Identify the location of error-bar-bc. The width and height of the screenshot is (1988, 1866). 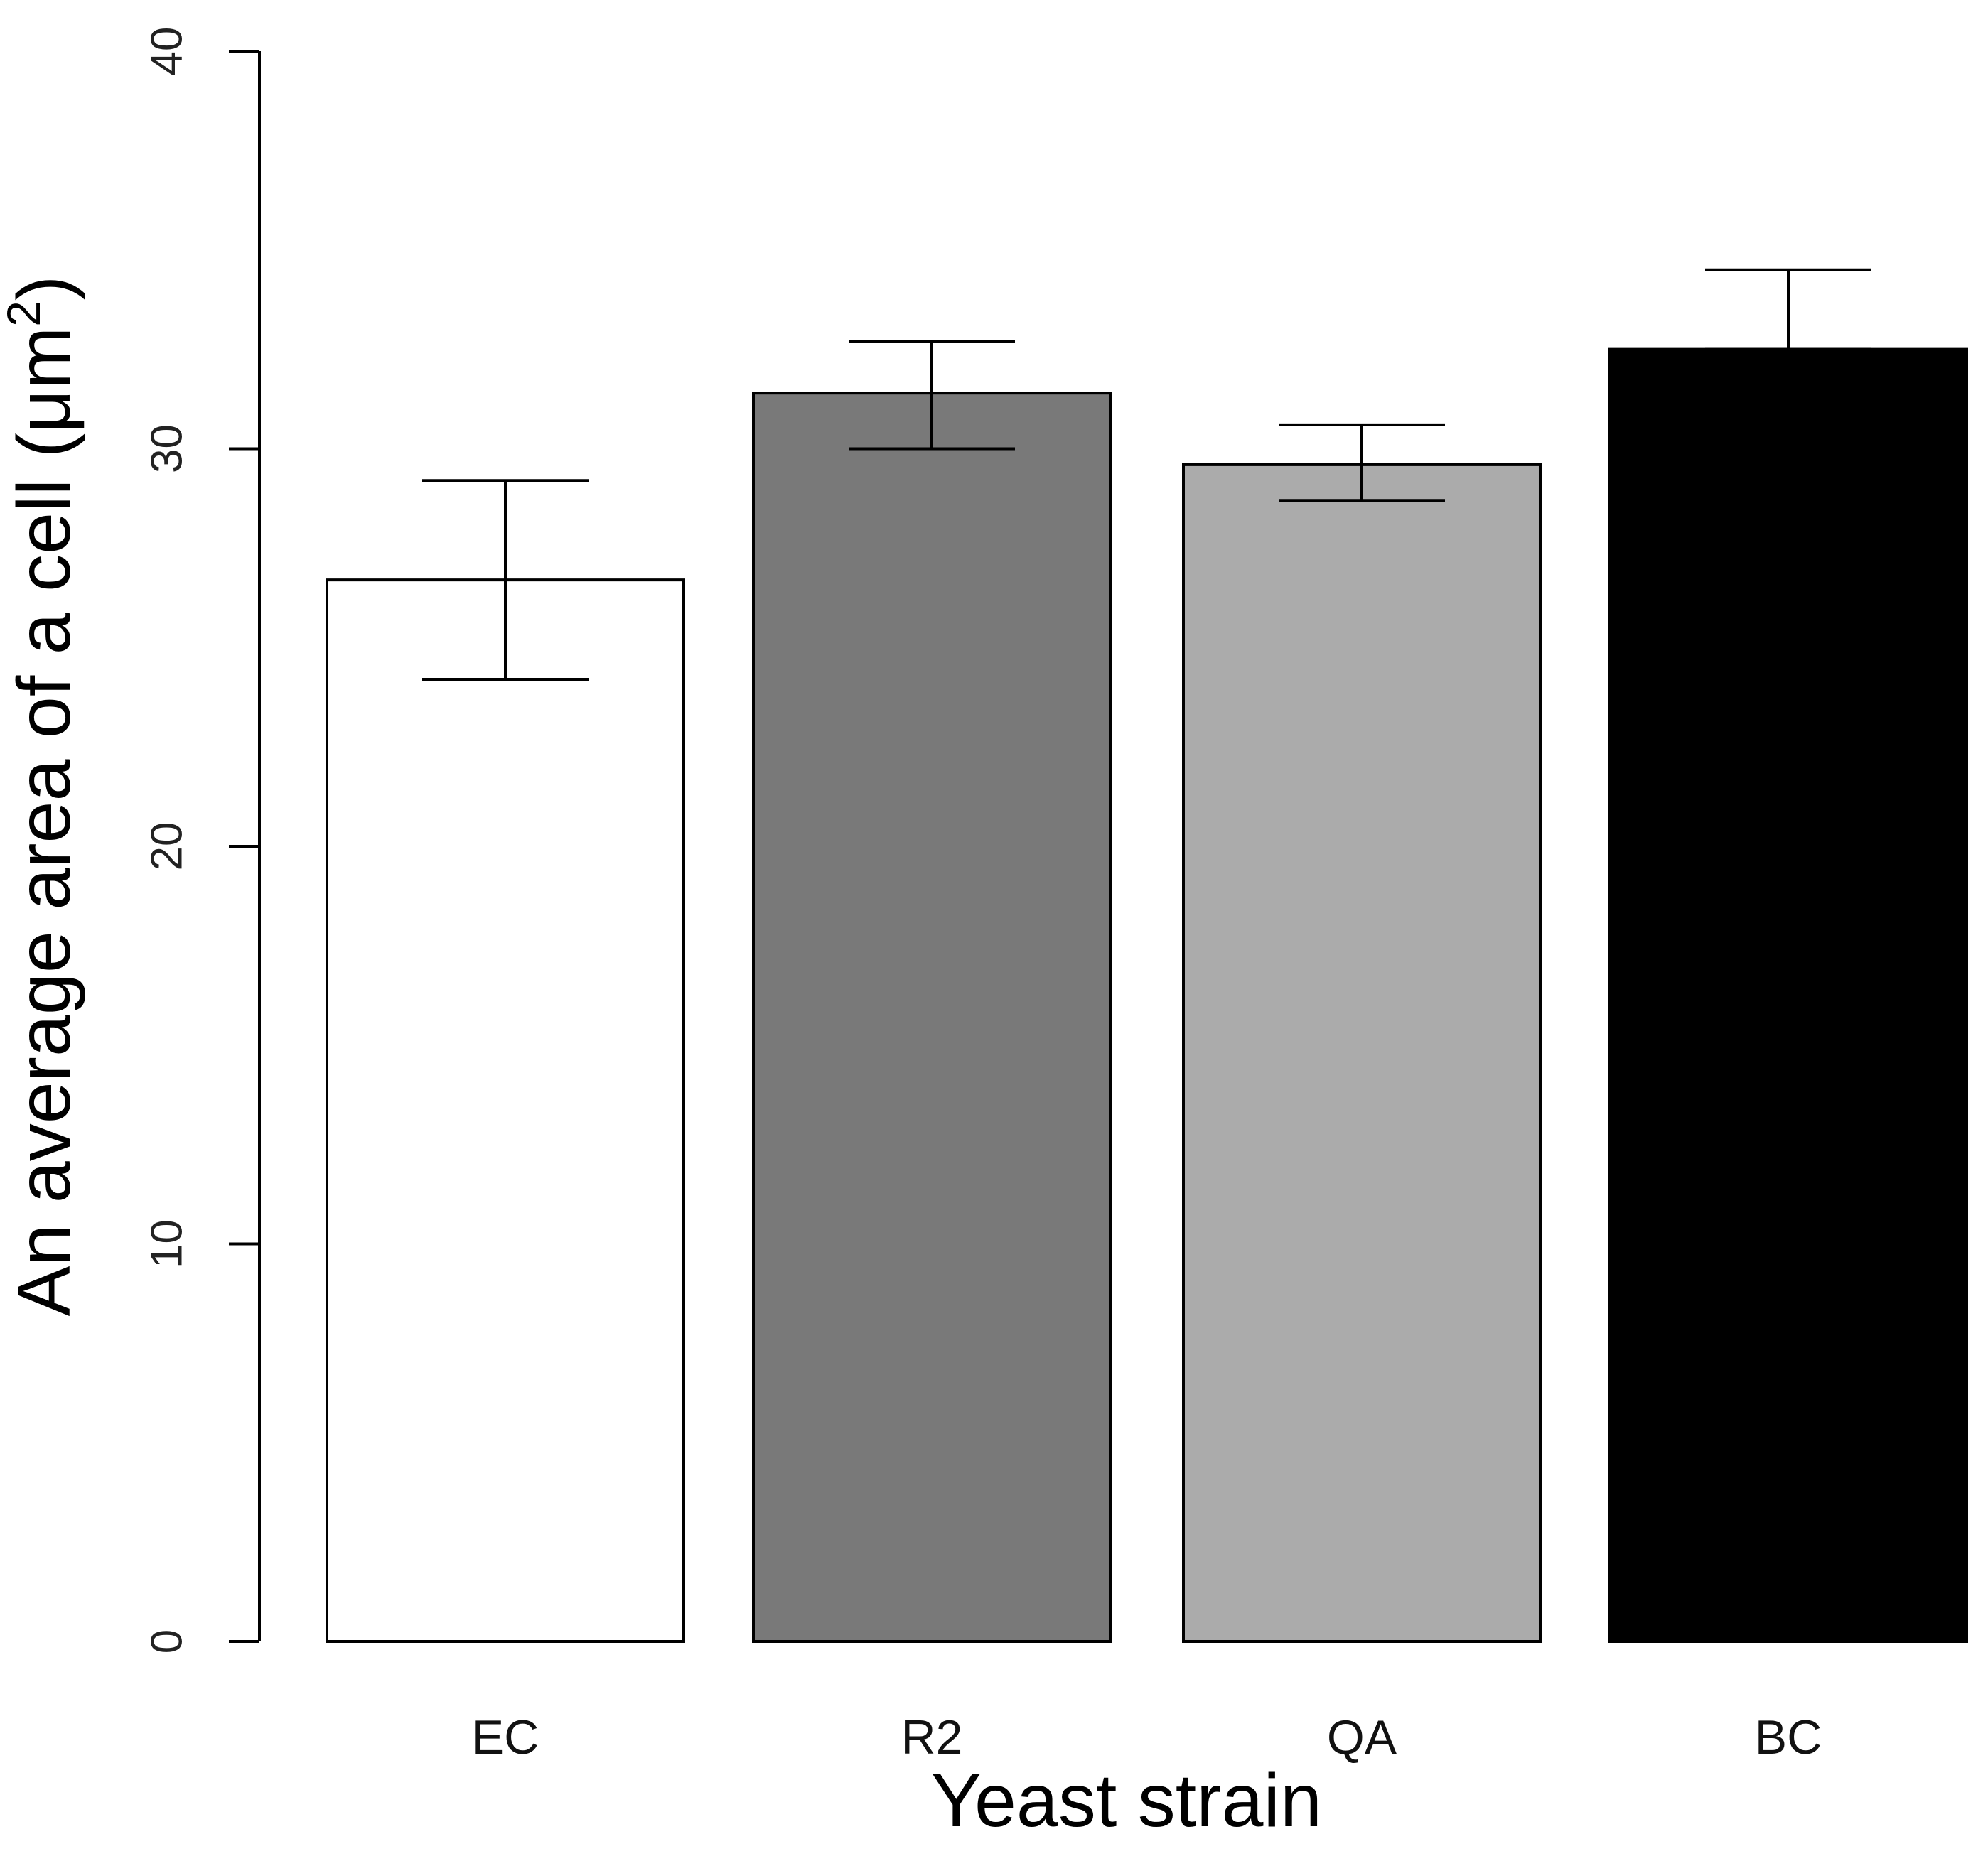
(1788, 309).